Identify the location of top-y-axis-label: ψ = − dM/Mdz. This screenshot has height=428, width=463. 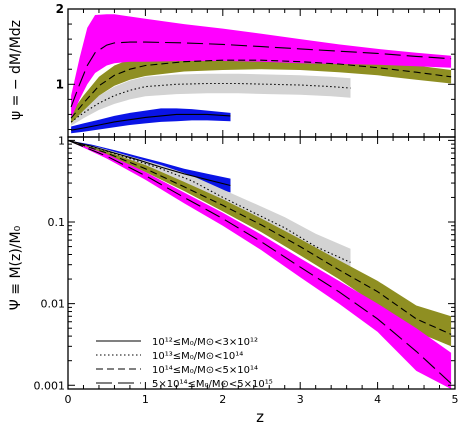
(16, 70).